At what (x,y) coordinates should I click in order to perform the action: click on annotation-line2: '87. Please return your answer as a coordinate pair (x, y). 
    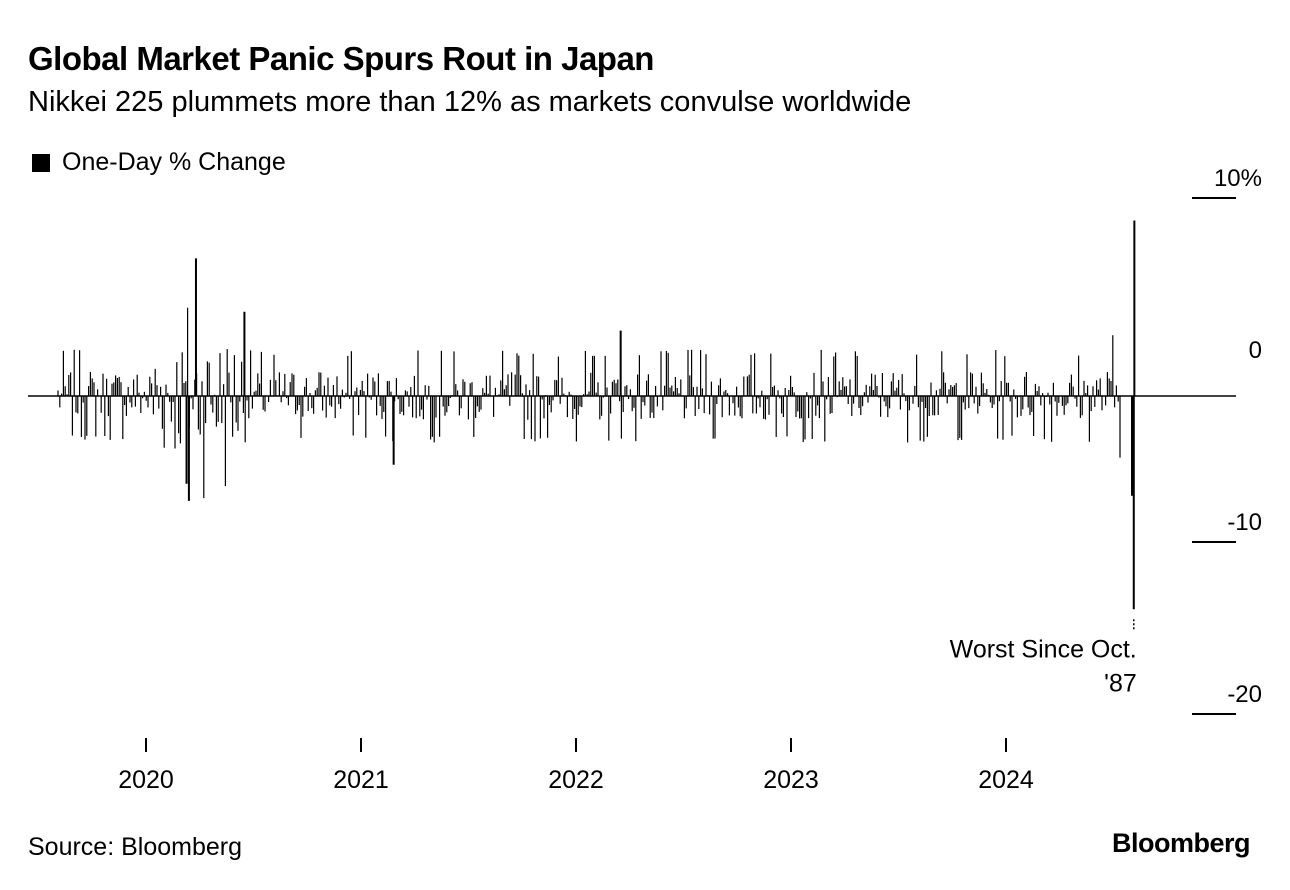
    Looking at the image, I should click on (1120, 683).